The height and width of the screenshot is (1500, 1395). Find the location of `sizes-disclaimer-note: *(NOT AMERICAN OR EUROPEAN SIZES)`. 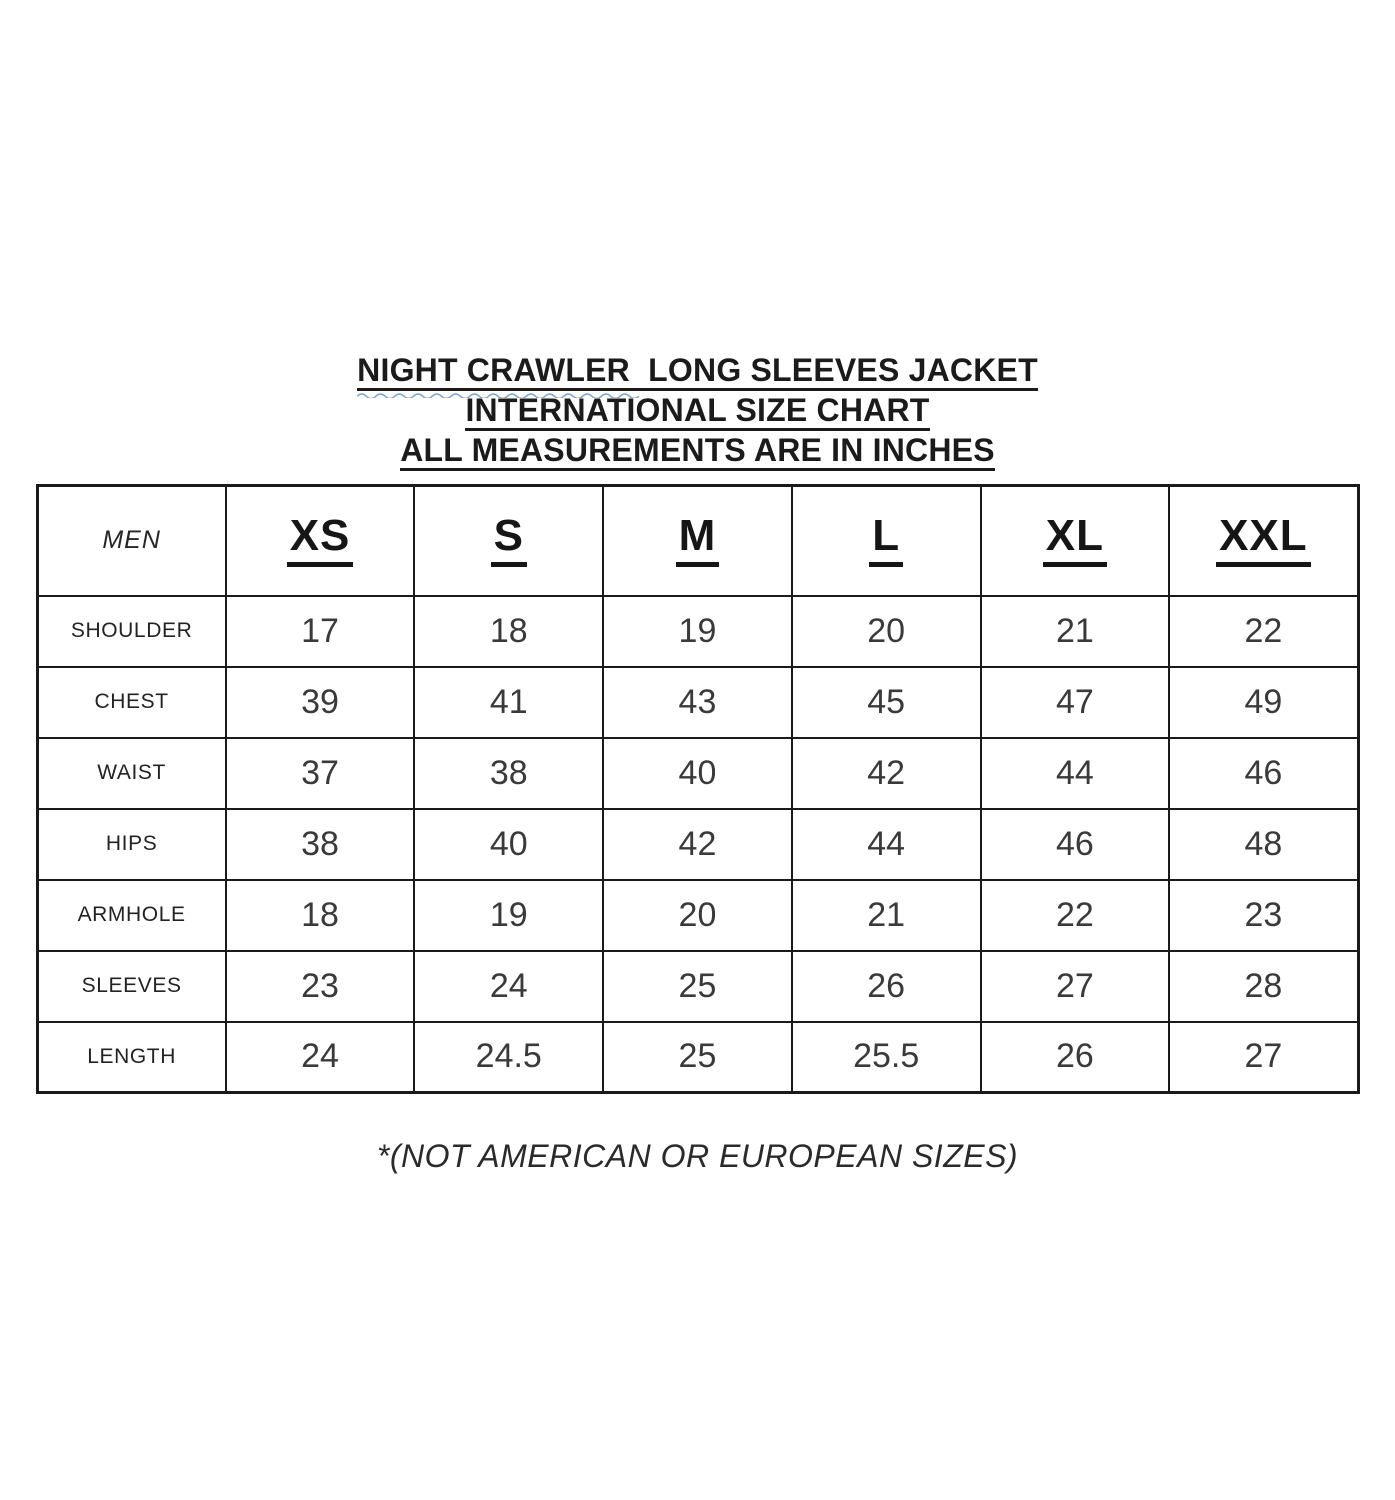

sizes-disclaimer-note: *(NOT AMERICAN OR EUROPEAN SIZES) is located at coordinates (697, 1156).